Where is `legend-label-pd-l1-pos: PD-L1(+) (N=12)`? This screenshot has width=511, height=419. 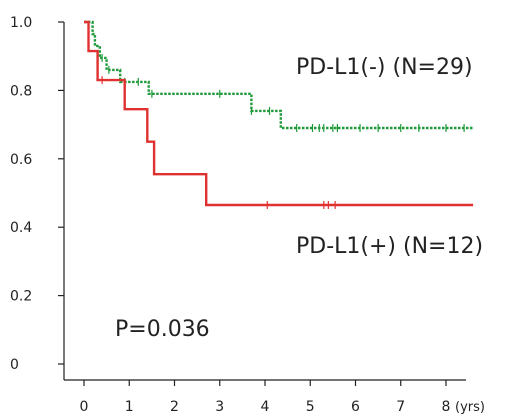
legend-label-pd-l1-pos: PD-L1(+) (N=12) is located at coordinates (389, 246).